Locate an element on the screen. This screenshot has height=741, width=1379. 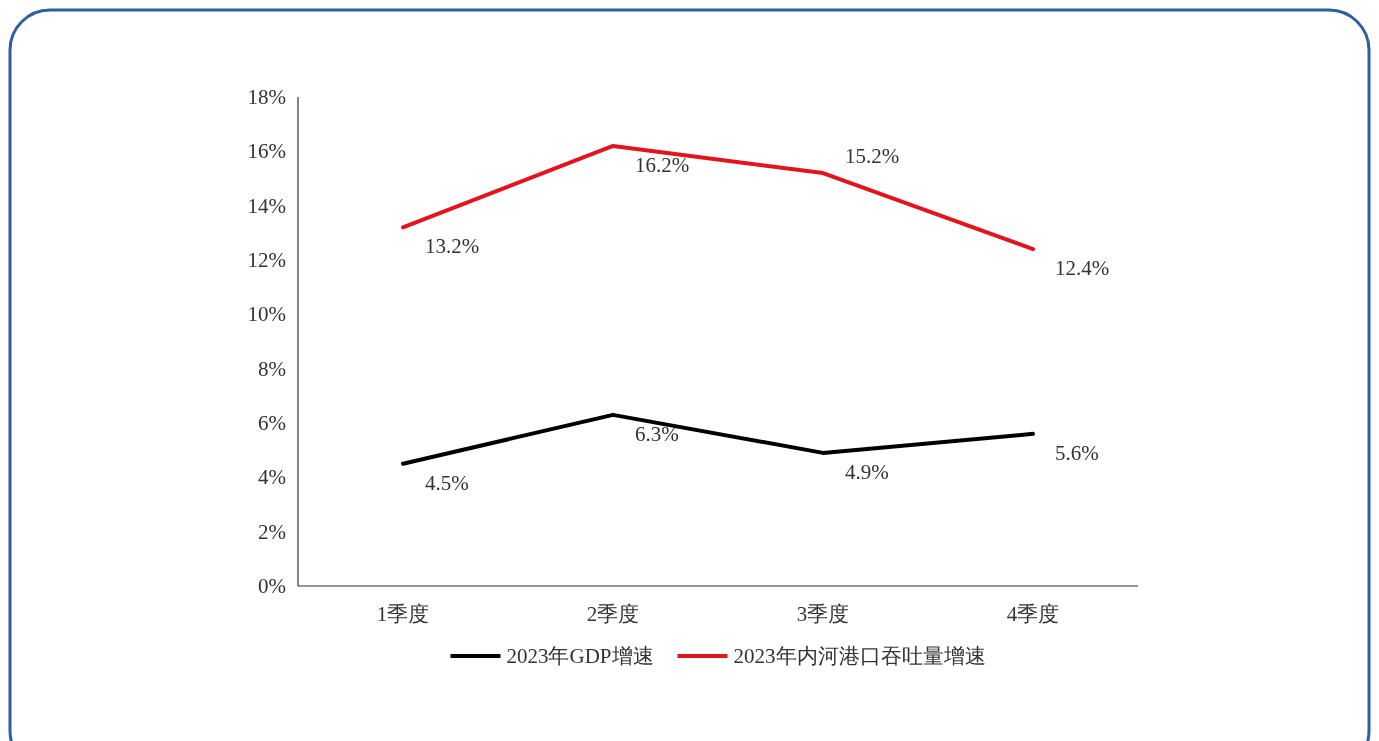
data-label: 4.5% is located at coordinates (447, 482).